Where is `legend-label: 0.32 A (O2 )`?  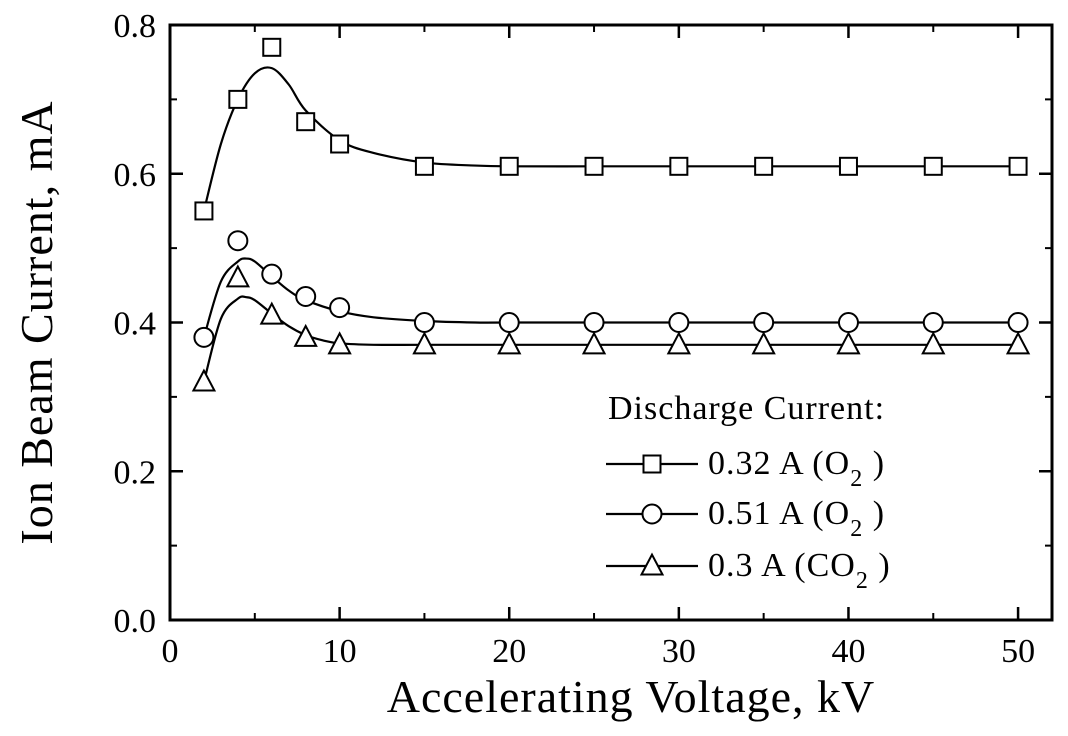
legend-label: 0.32 A (O2 ) is located at coordinates (796, 468).